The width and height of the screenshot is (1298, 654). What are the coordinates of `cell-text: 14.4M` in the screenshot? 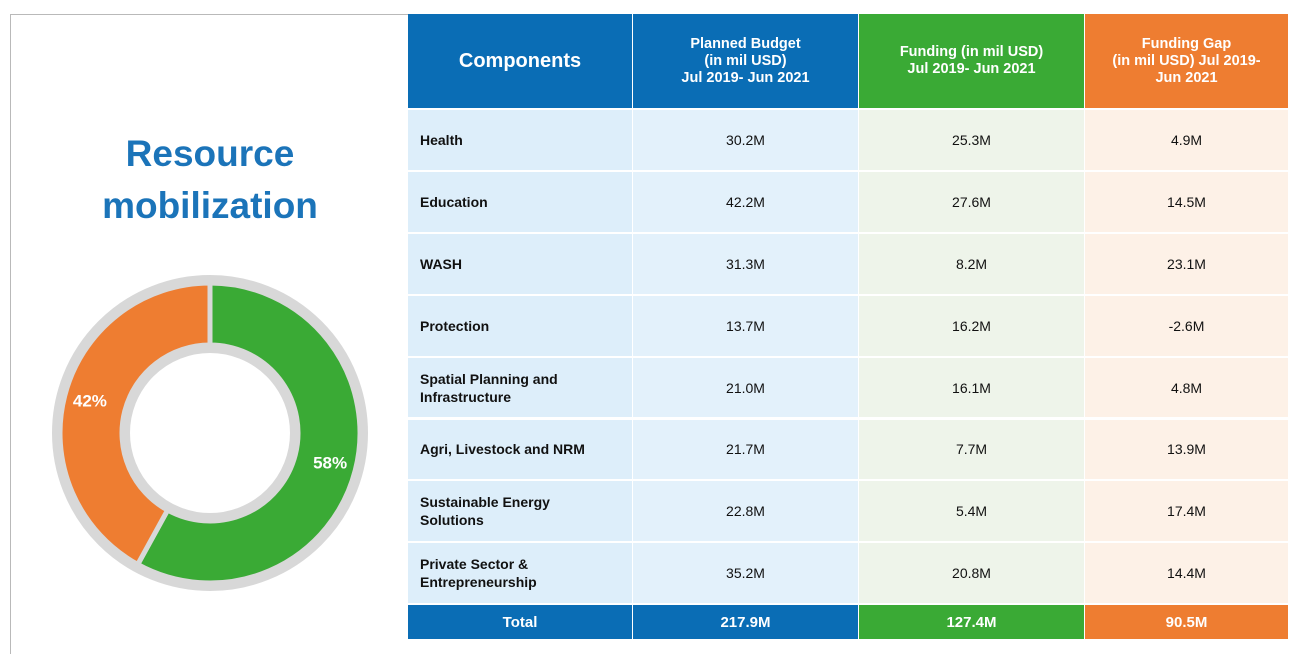 It's located at (1186, 573).